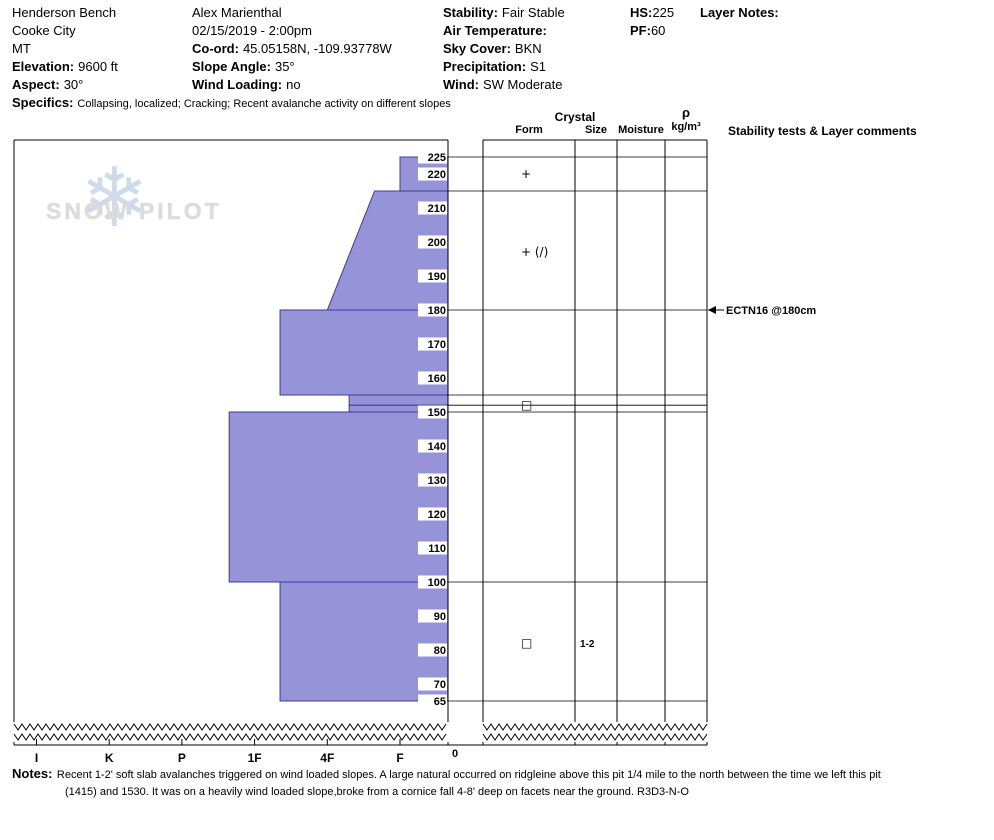  I want to click on form-header: Form, so click(529, 130).